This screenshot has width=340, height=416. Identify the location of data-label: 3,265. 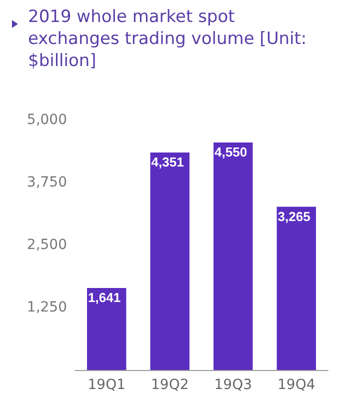
(294, 216).